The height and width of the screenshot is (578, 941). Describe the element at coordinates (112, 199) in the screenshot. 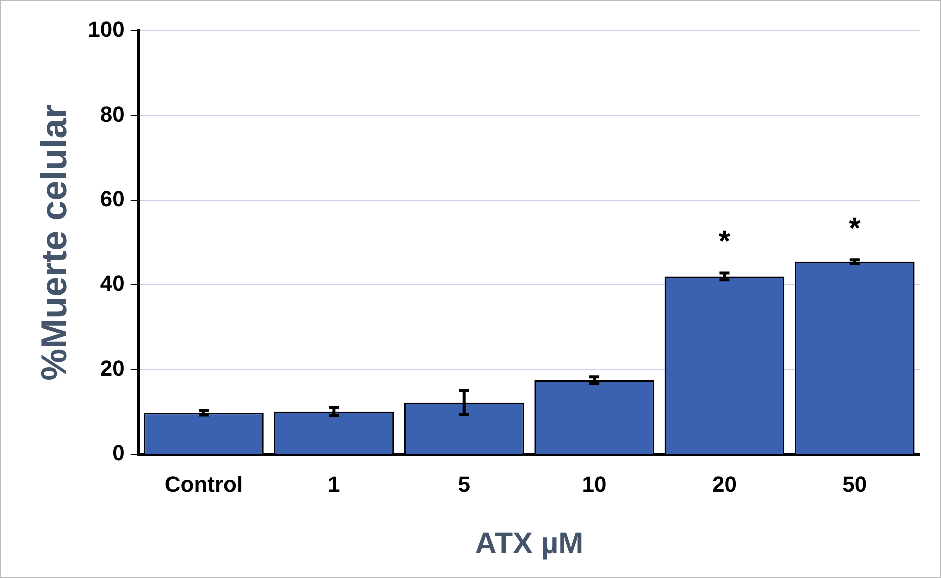

I see `y-tick-label: 60` at that location.